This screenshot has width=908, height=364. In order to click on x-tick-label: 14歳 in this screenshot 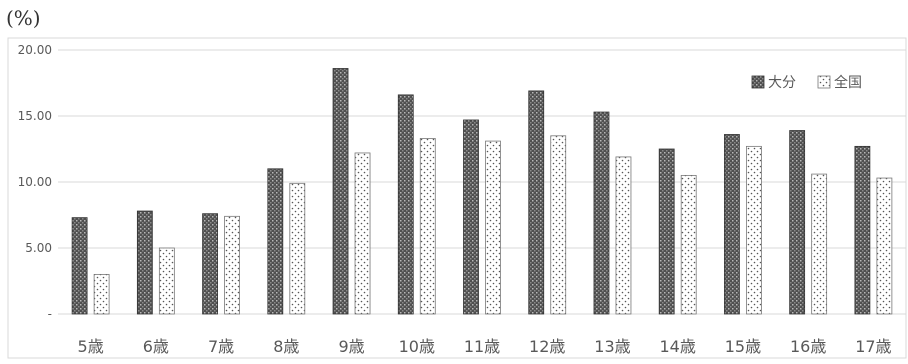, I will do `click(678, 346)`.